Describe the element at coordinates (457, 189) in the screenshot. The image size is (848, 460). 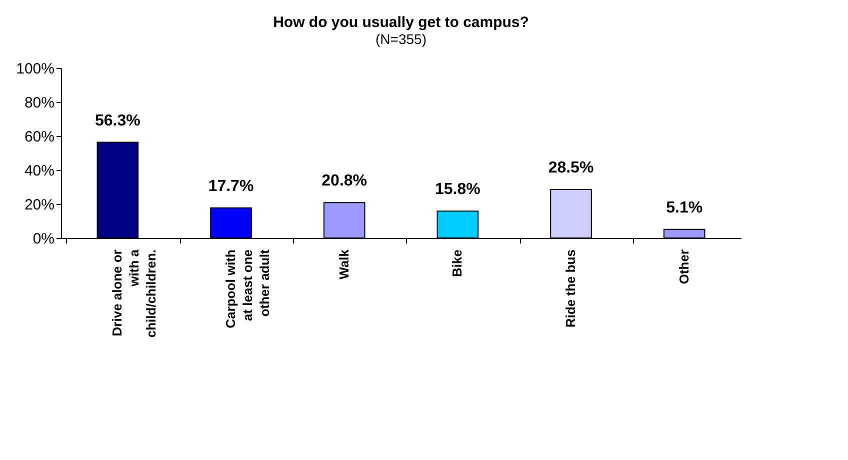
I see `data-label: 15.8%` at that location.